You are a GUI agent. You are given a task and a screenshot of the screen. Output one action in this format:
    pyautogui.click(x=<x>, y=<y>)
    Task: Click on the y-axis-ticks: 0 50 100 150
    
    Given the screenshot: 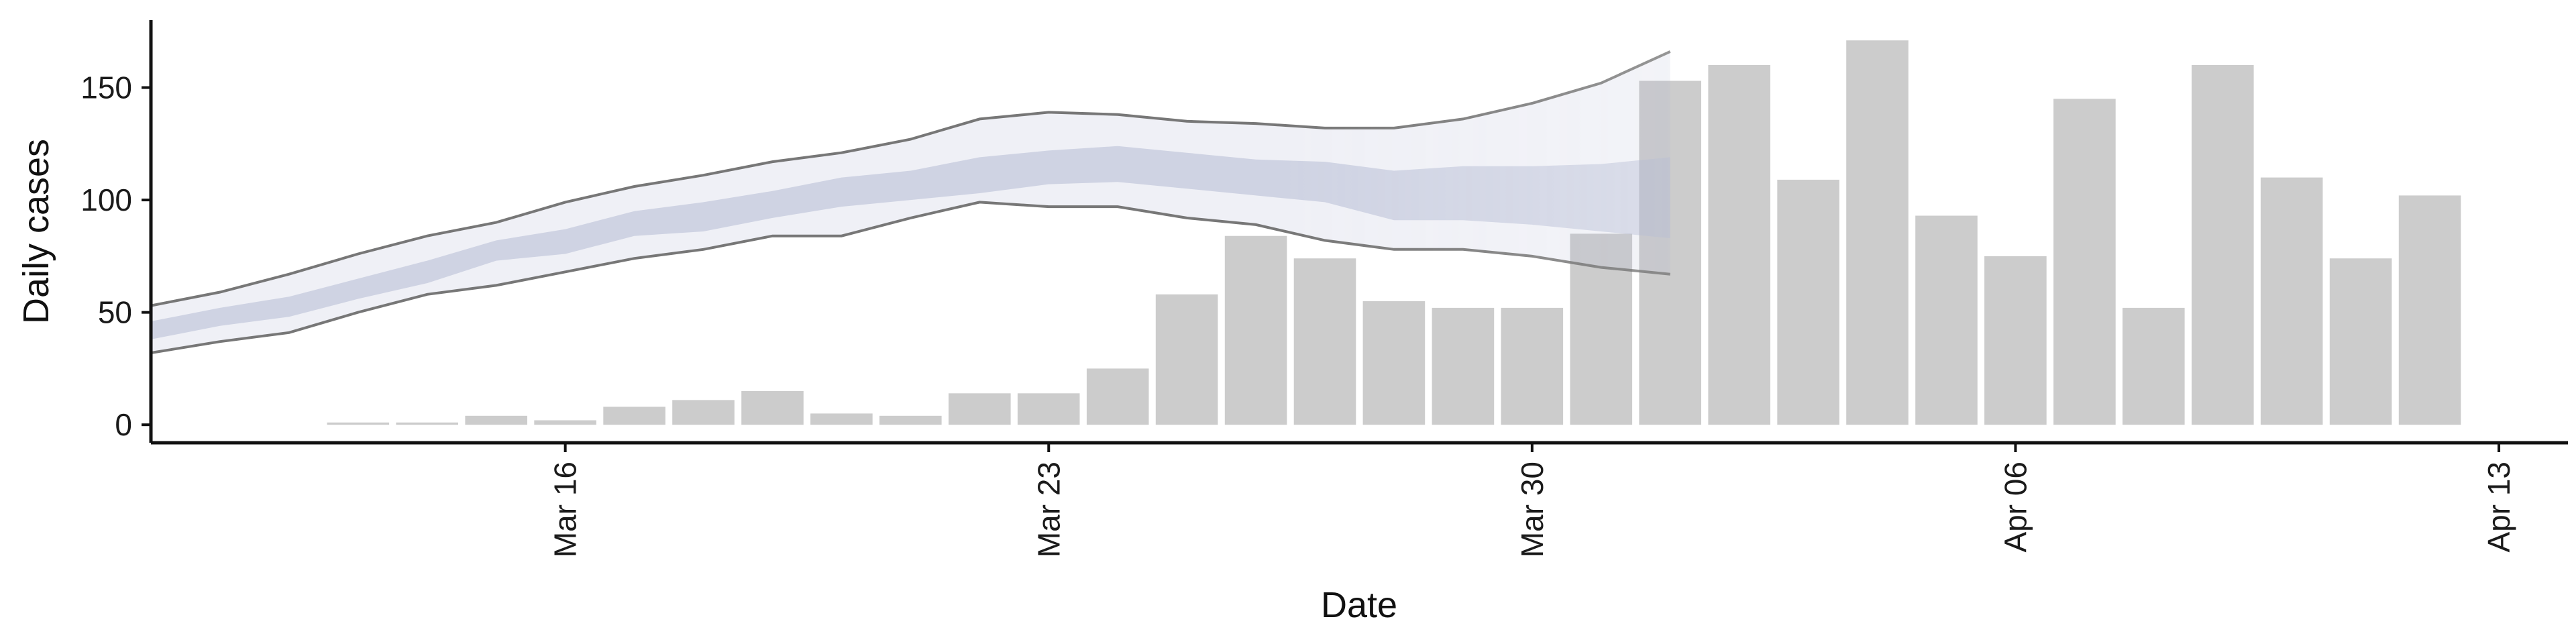 What is the action you would take?
    pyautogui.click(x=115, y=256)
    